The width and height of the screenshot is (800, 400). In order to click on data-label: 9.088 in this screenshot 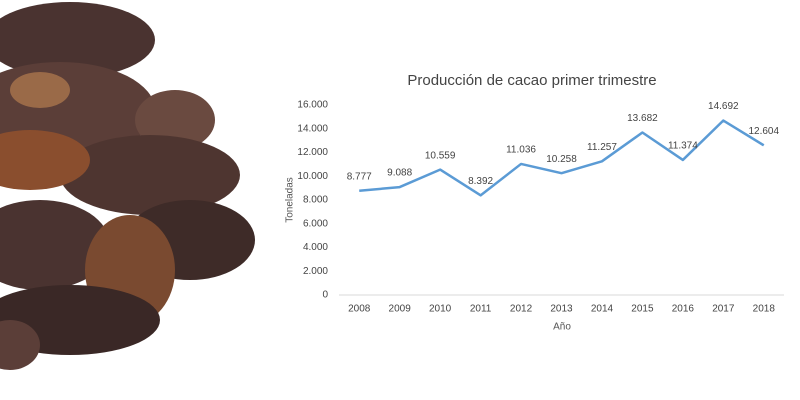, I will do `click(399, 173)`.